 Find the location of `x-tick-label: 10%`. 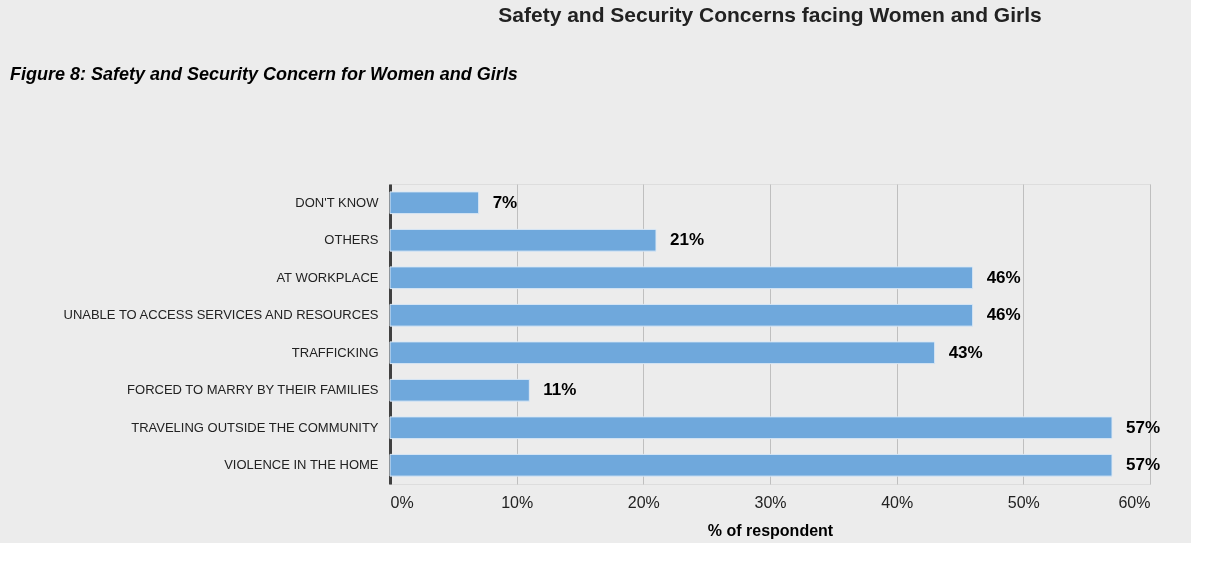

x-tick-label: 10% is located at coordinates (517, 502).